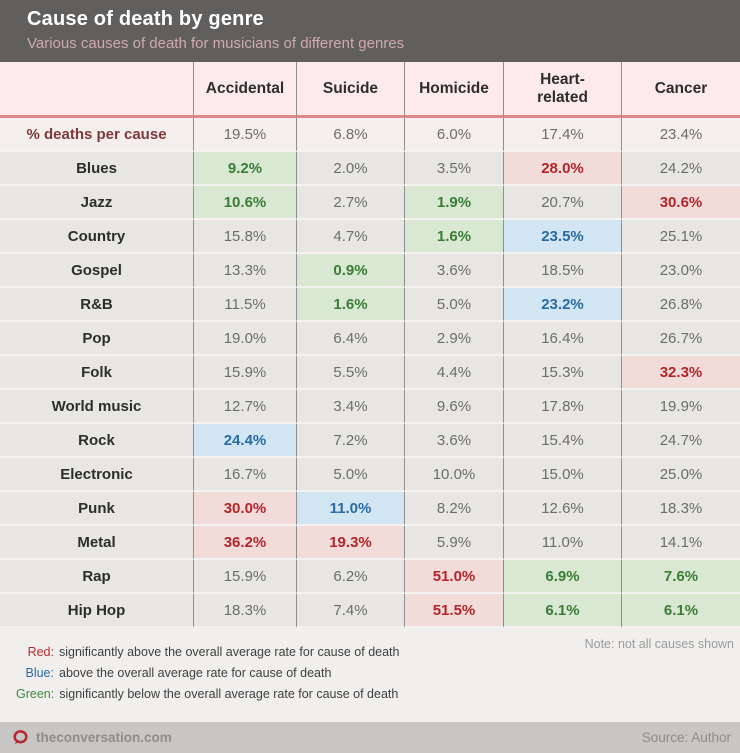 Image resolution: width=740 pixels, height=753 pixels. What do you see at coordinates (96, 339) in the screenshot?
I see `genre-label: Pop` at bounding box center [96, 339].